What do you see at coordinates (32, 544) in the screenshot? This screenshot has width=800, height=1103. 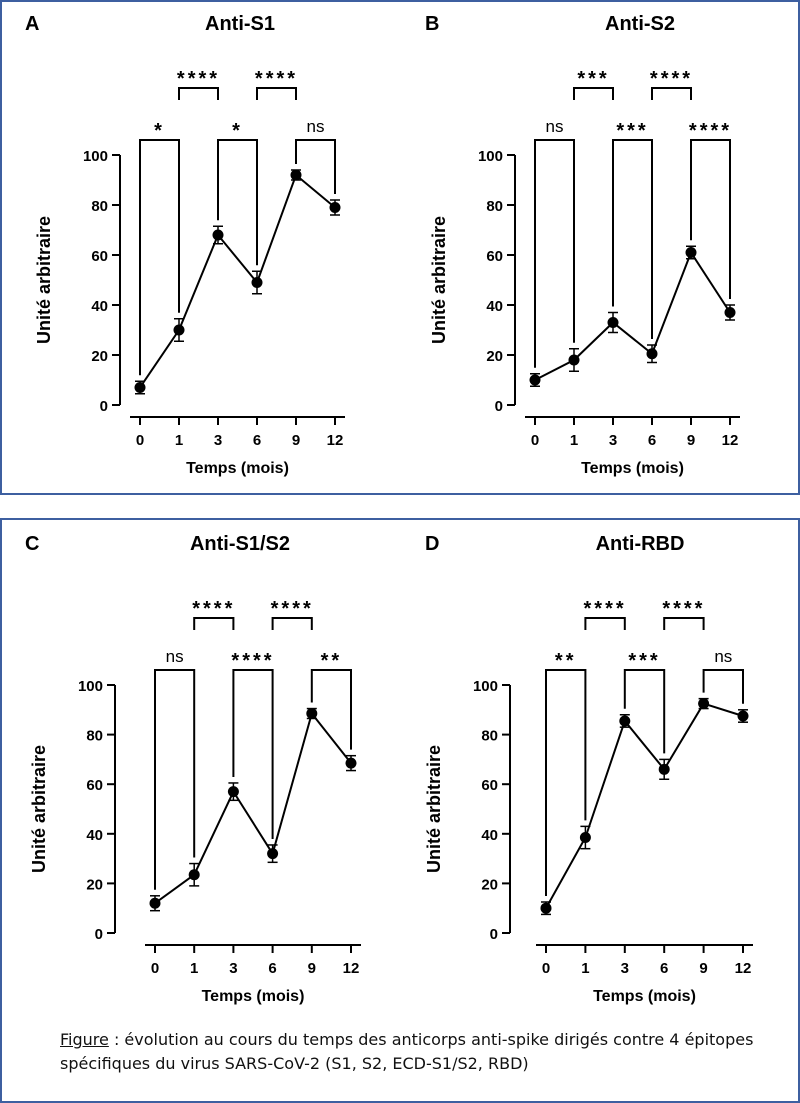 I see `panel-letter: C` at bounding box center [32, 544].